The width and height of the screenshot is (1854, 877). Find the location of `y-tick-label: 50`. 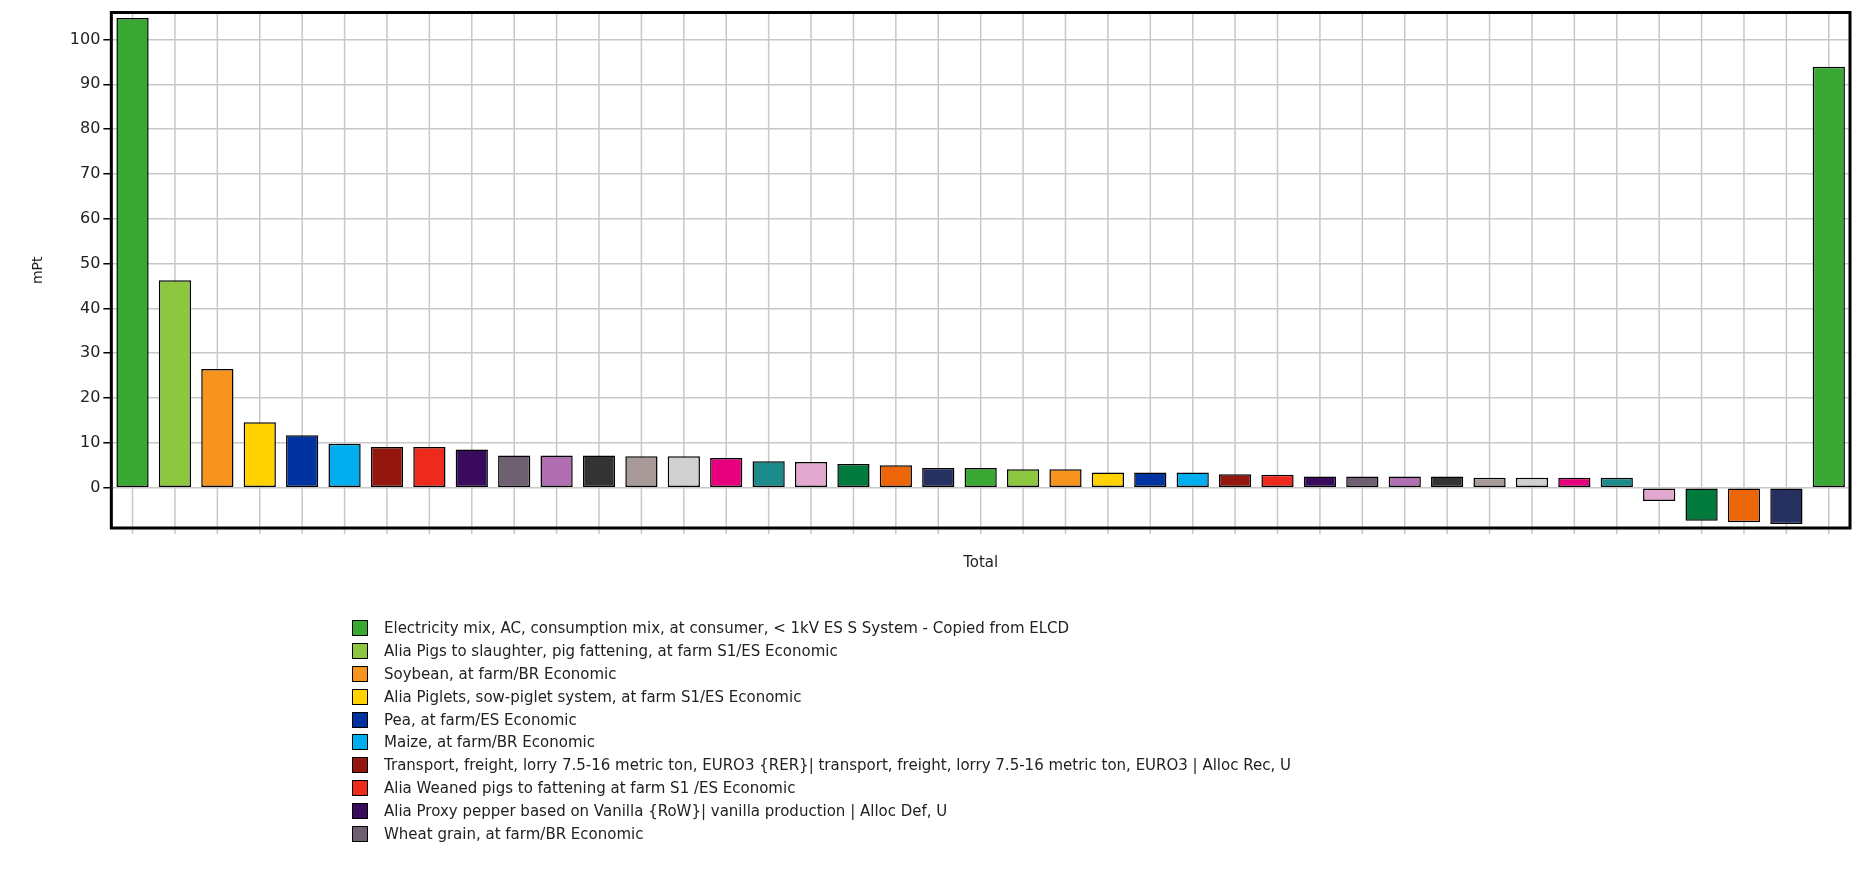

y-tick-label: 50 is located at coordinates (90, 262).